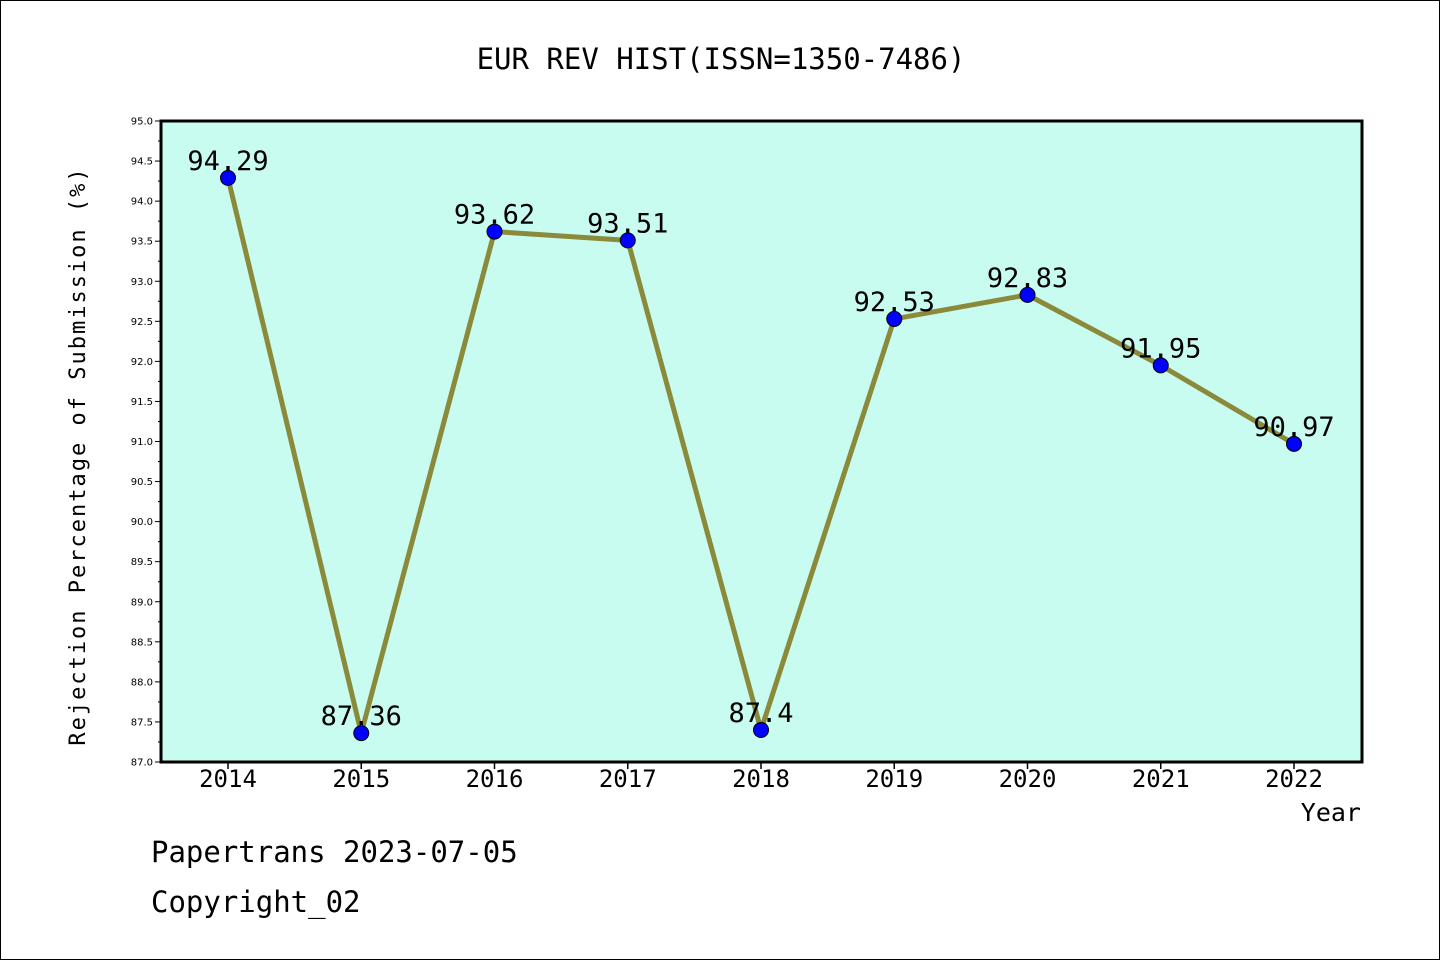 This screenshot has width=1440, height=961. Describe the element at coordinates (1331, 812) in the screenshot. I see `x-axis-label: Year` at that location.